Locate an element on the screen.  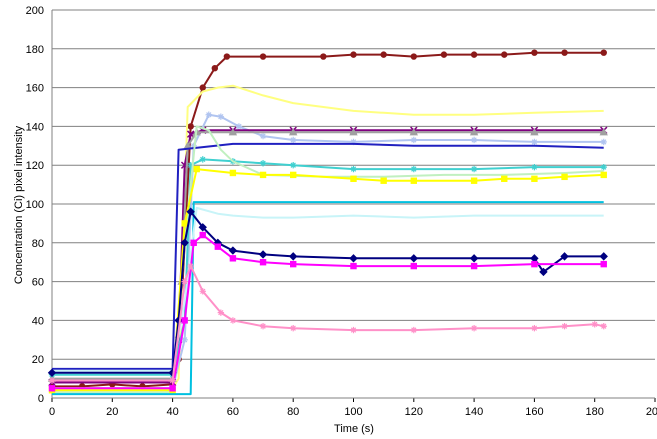
x-tick-label: 200 is located at coordinates (651, 412).